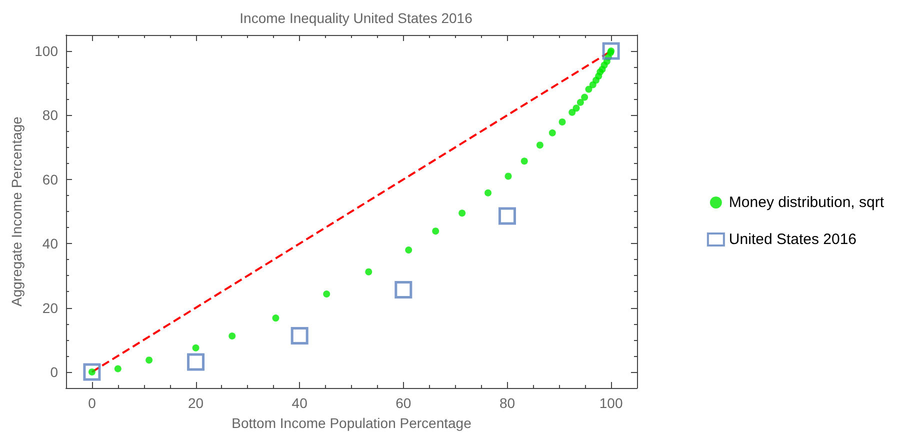 The height and width of the screenshot is (442, 899). What do you see at coordinates (352, 423) in the screenshot?
I see `x-axis-title: Bottom Income Population Percentage` at bounding box center [352, 423].